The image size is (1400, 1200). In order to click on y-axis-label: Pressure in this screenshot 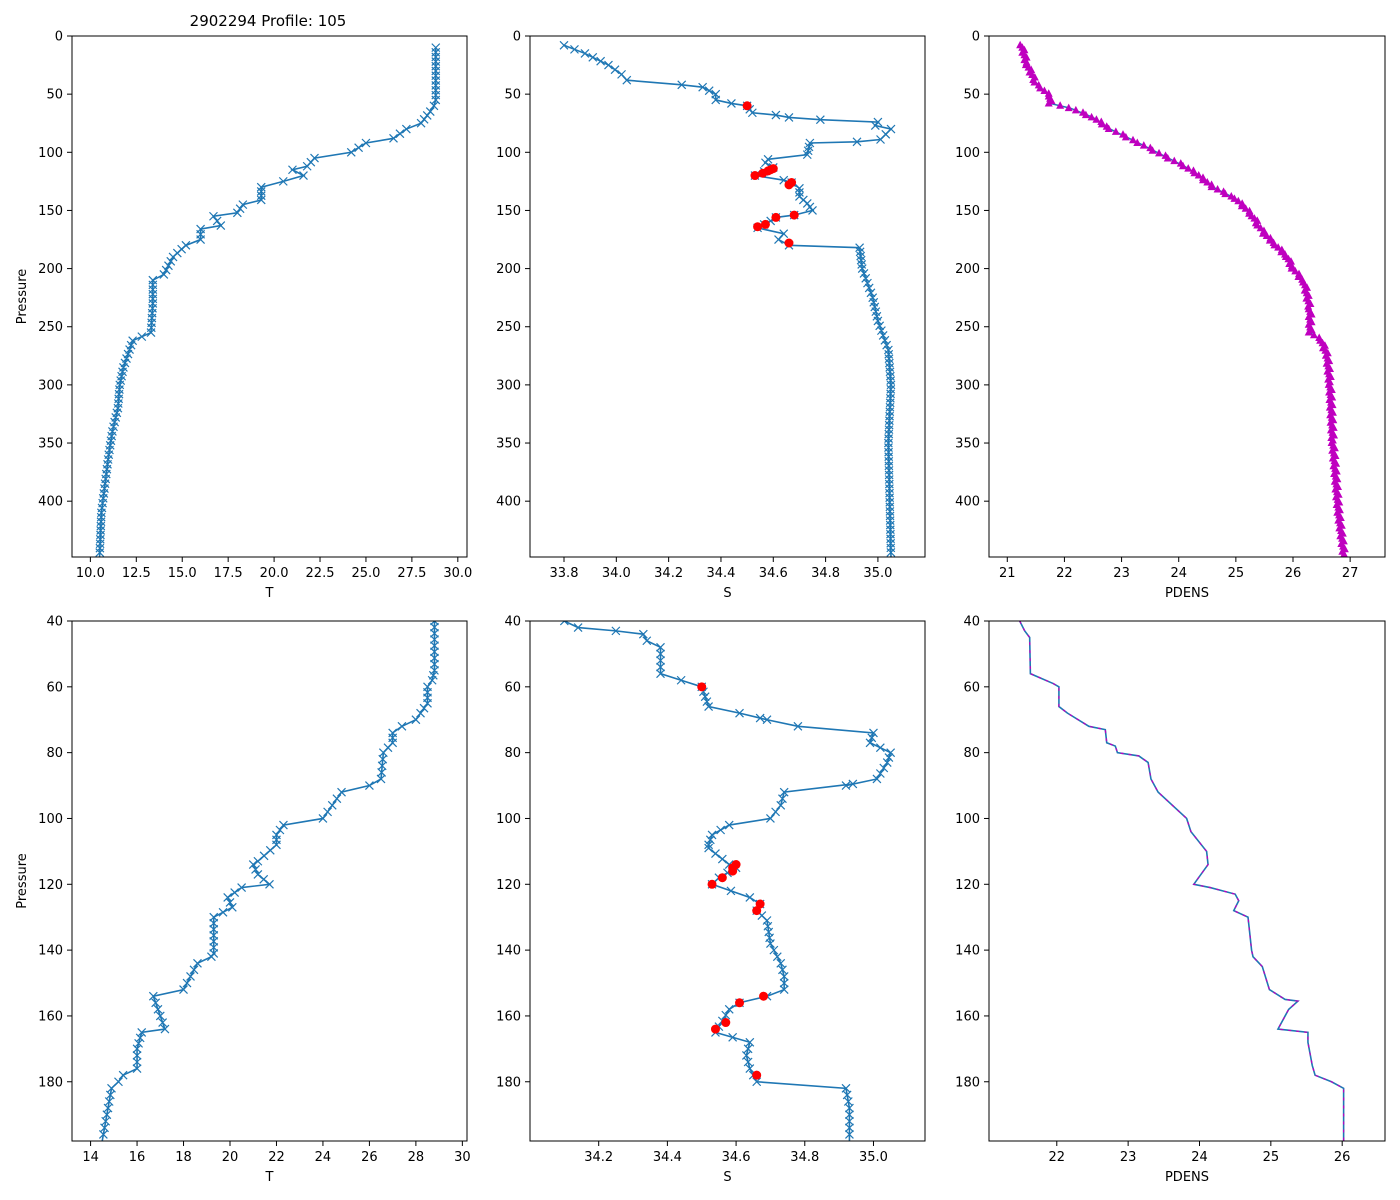, I will do `click(22, 297)`.